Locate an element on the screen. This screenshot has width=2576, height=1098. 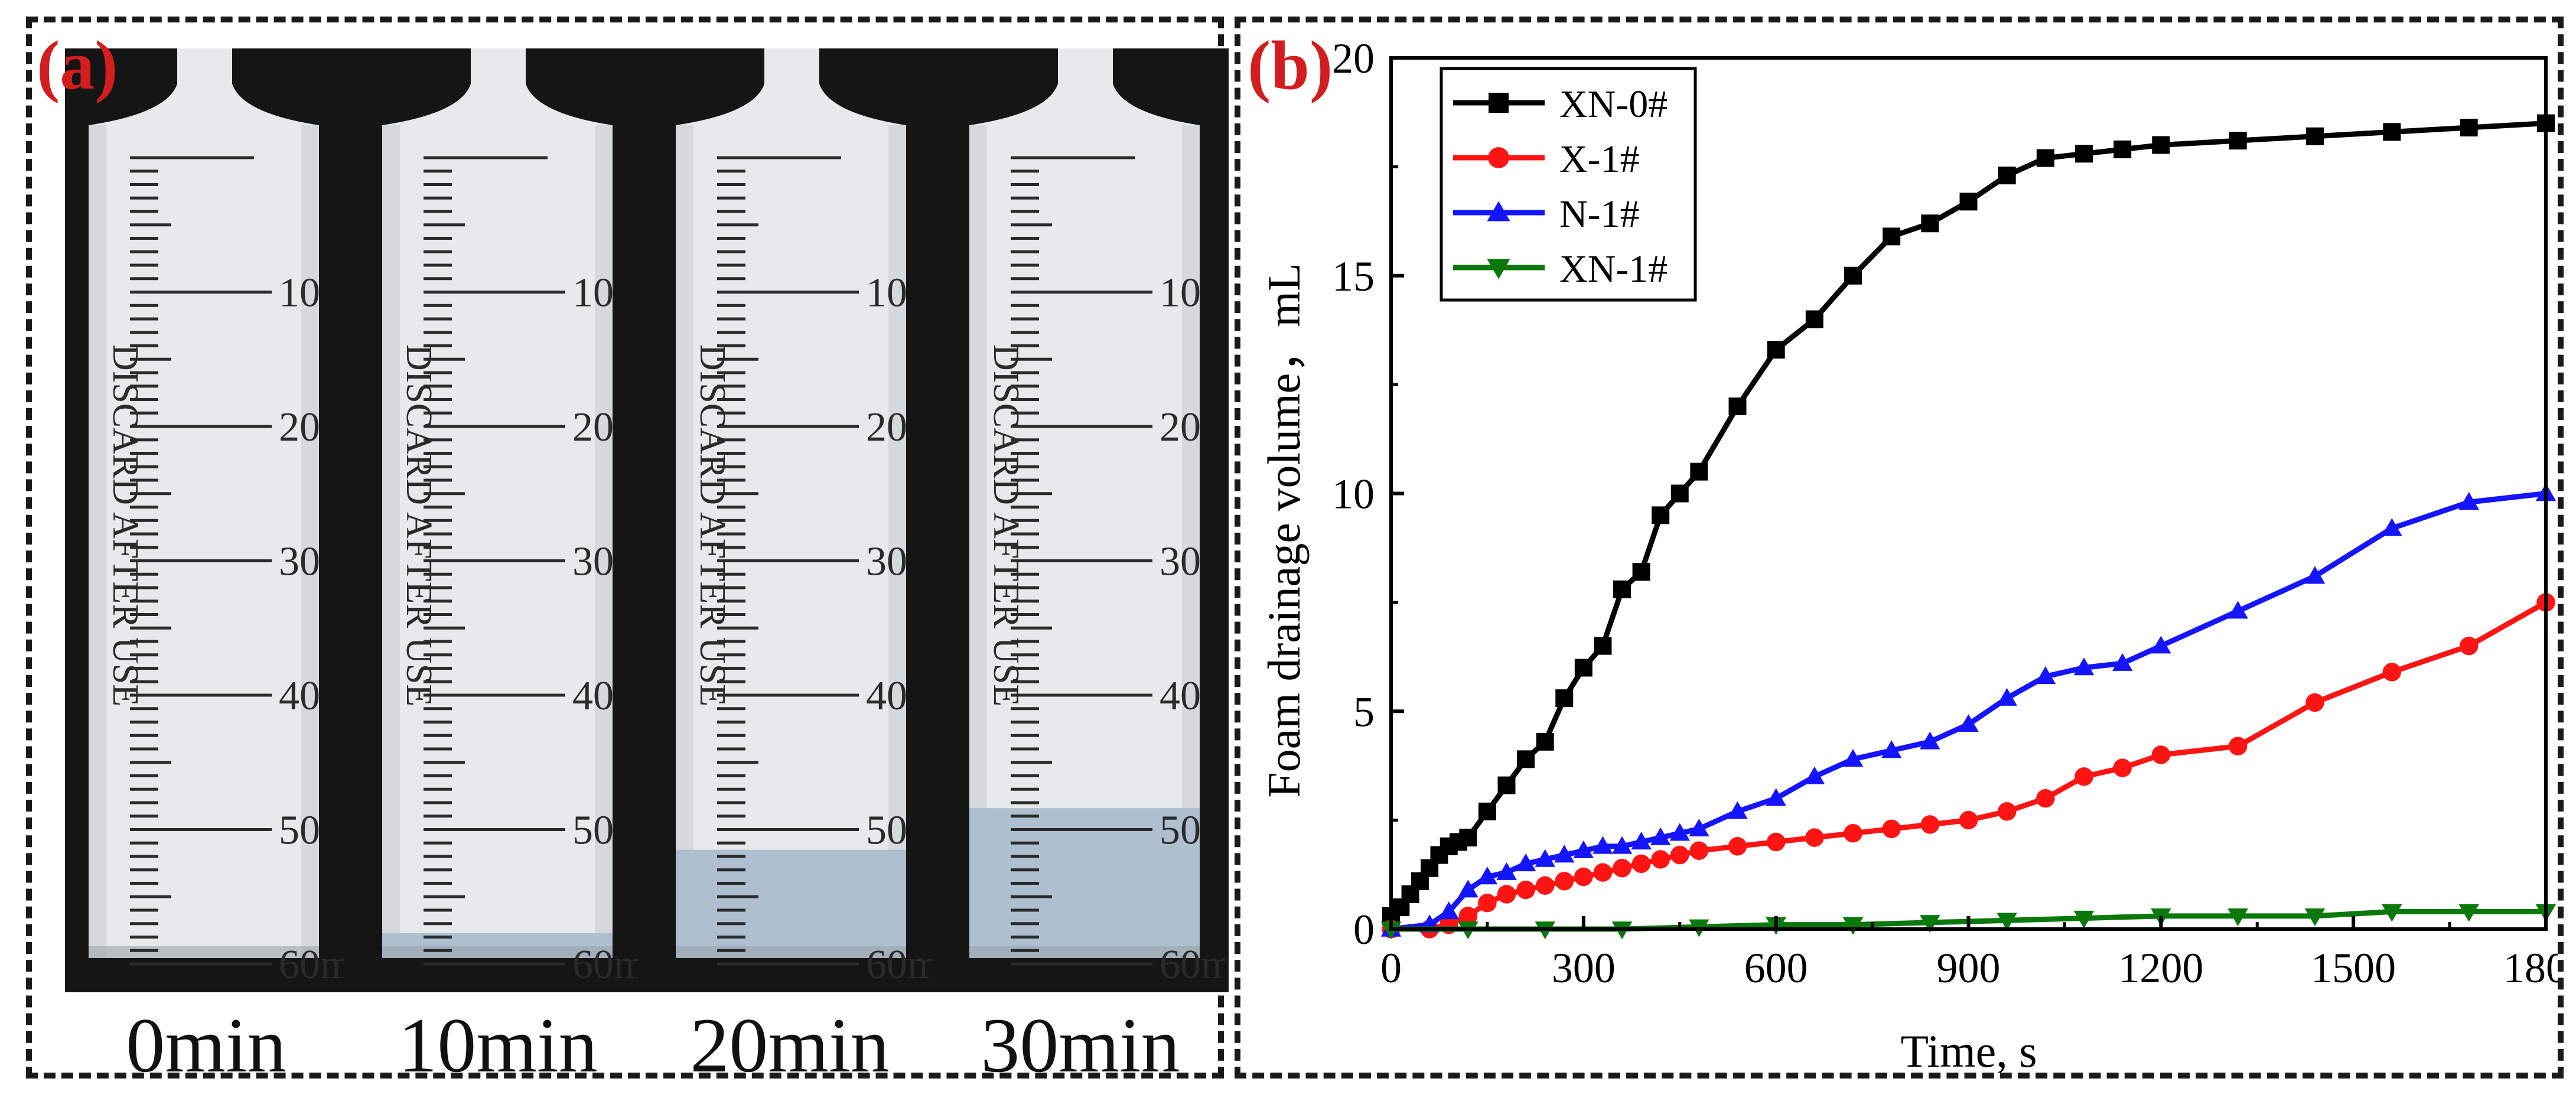
x-tick-label: 1200 is located at coordinates (2160, 968).